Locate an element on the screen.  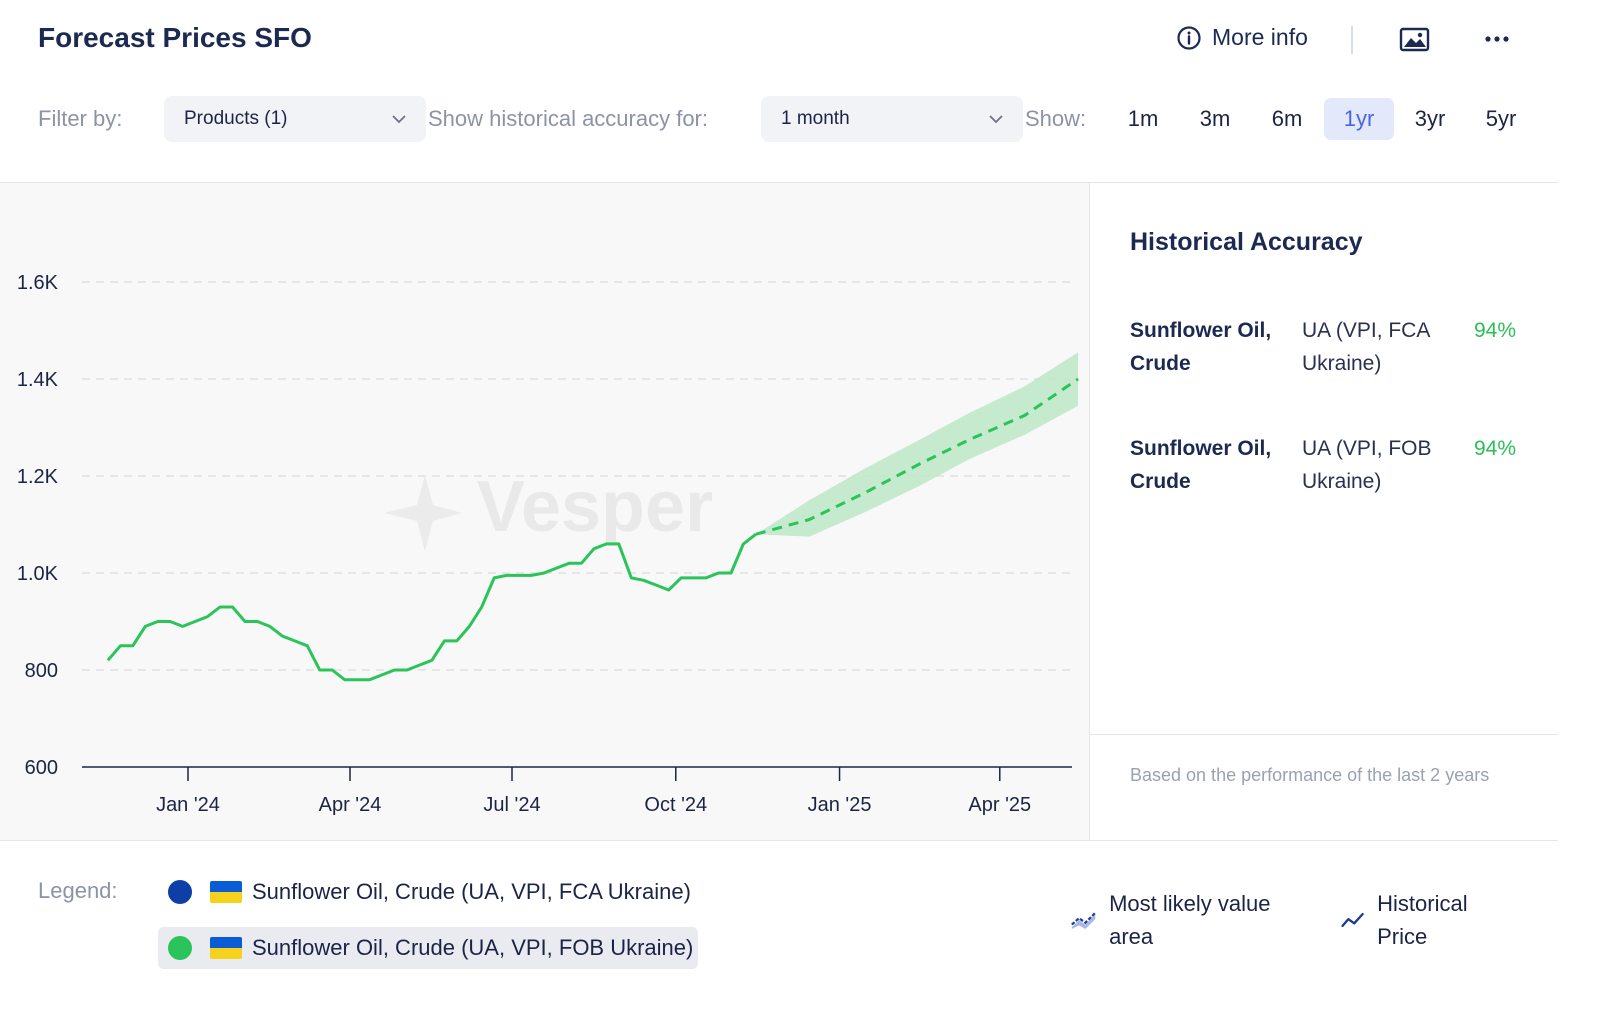
page-title: Forecast Prices SFO is located at coordinates (175, 37).